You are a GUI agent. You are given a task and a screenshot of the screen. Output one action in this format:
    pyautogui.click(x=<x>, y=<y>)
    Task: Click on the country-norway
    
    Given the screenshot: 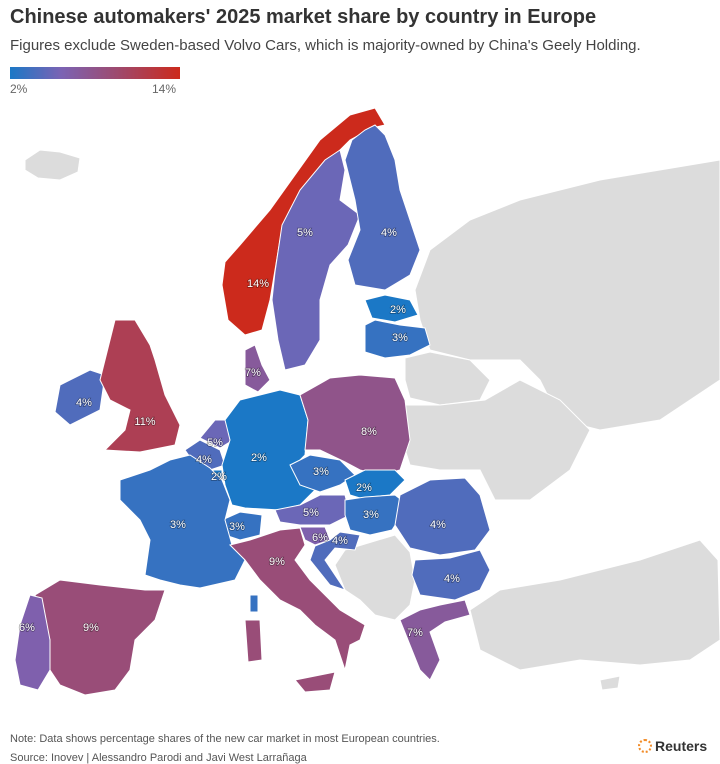 What is the action you would take?
    pyautogui.click(x=303, y=221)
    